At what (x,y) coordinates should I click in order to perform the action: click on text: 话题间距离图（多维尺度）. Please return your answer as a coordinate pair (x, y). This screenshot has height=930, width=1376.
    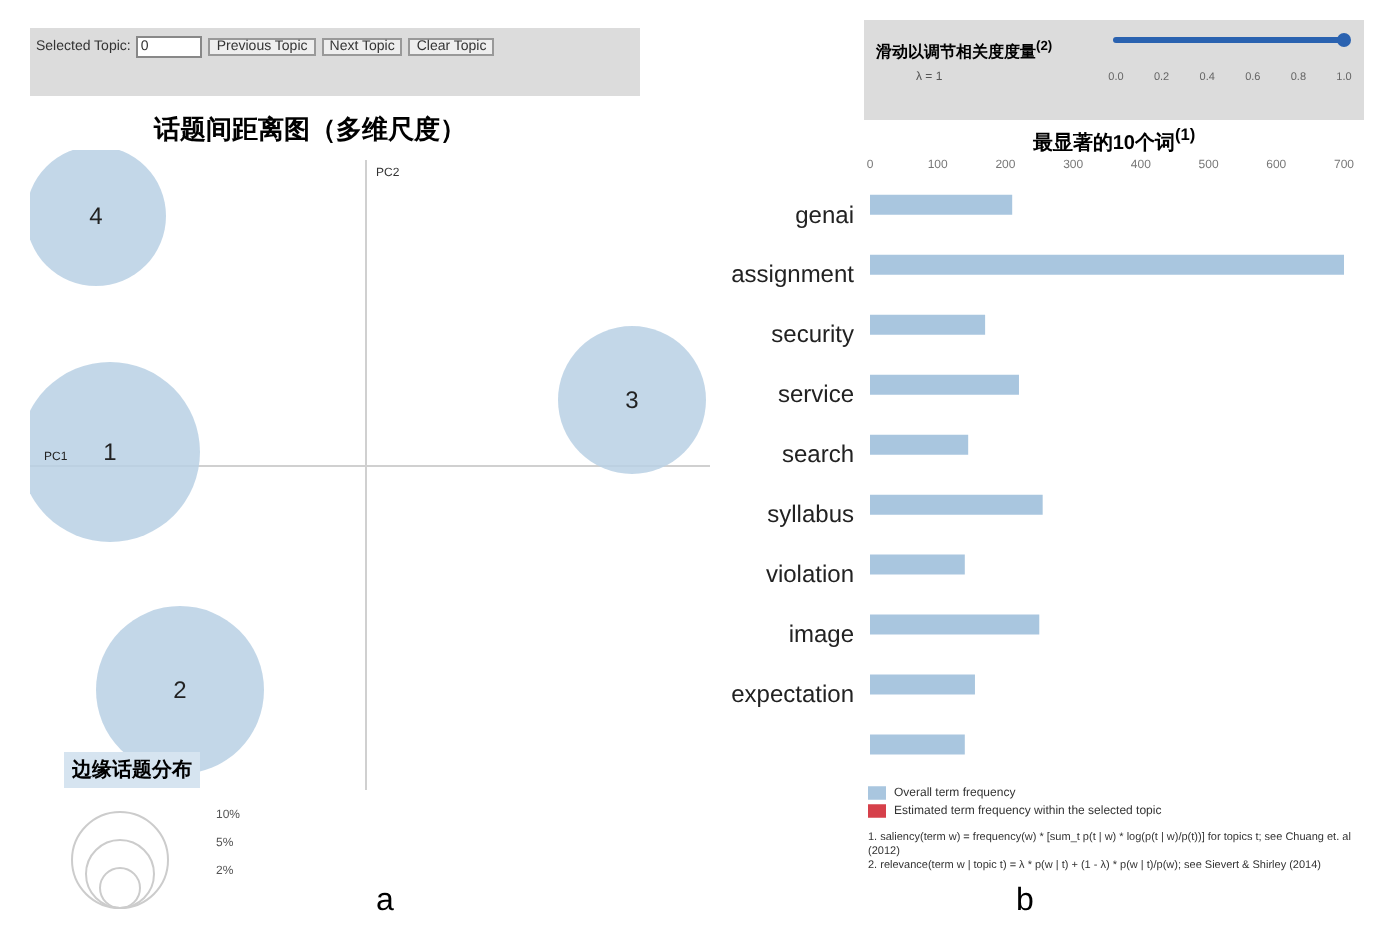
    Looking at the image, I should click on (309, 130).